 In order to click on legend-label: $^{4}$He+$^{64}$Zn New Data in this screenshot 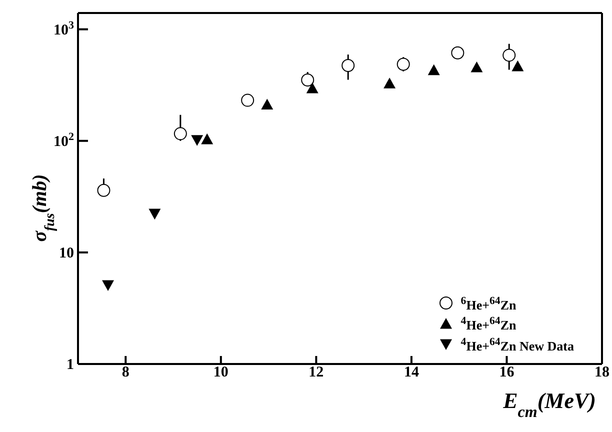, I will do `click(517, 344)`.